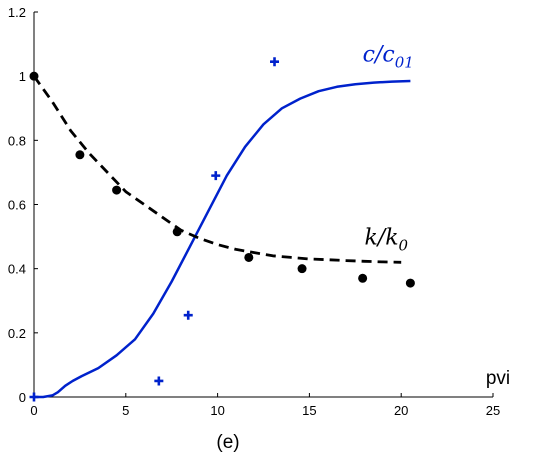 The image size is (550, 472). I want to click on x-tick-label: 15, so click(309, 410).